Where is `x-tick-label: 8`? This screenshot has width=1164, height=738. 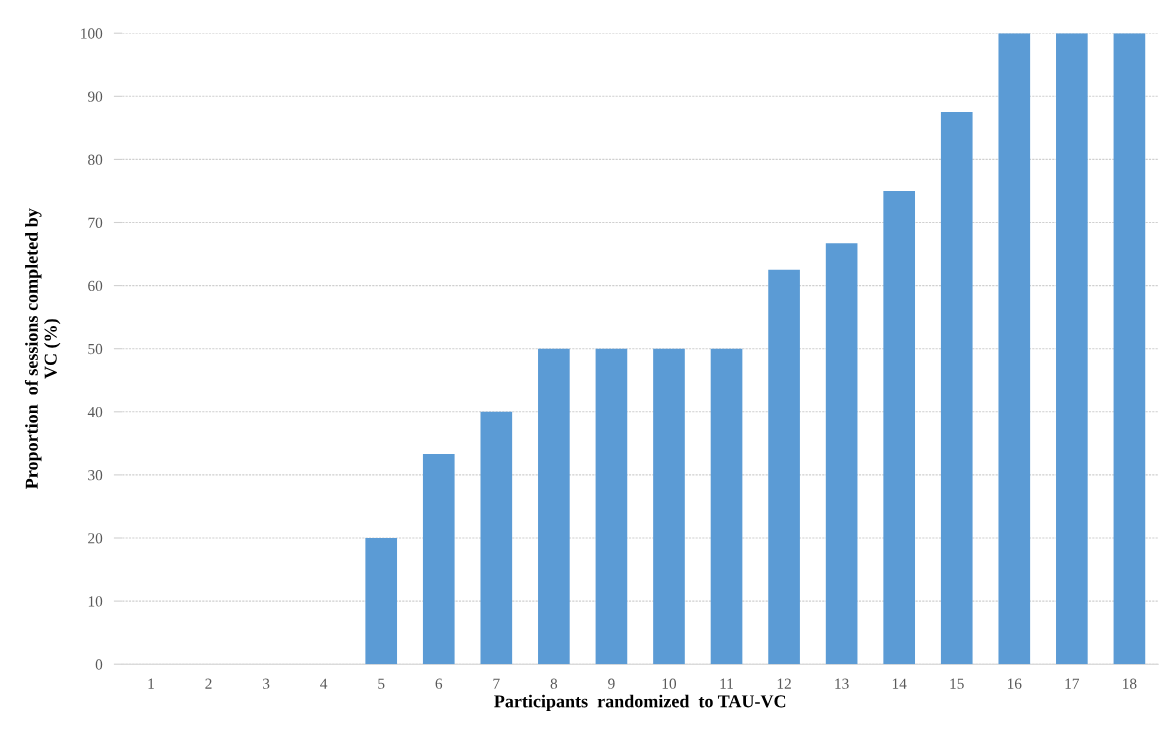 x-tick-label: 8 is located at coordinates (554, 683).